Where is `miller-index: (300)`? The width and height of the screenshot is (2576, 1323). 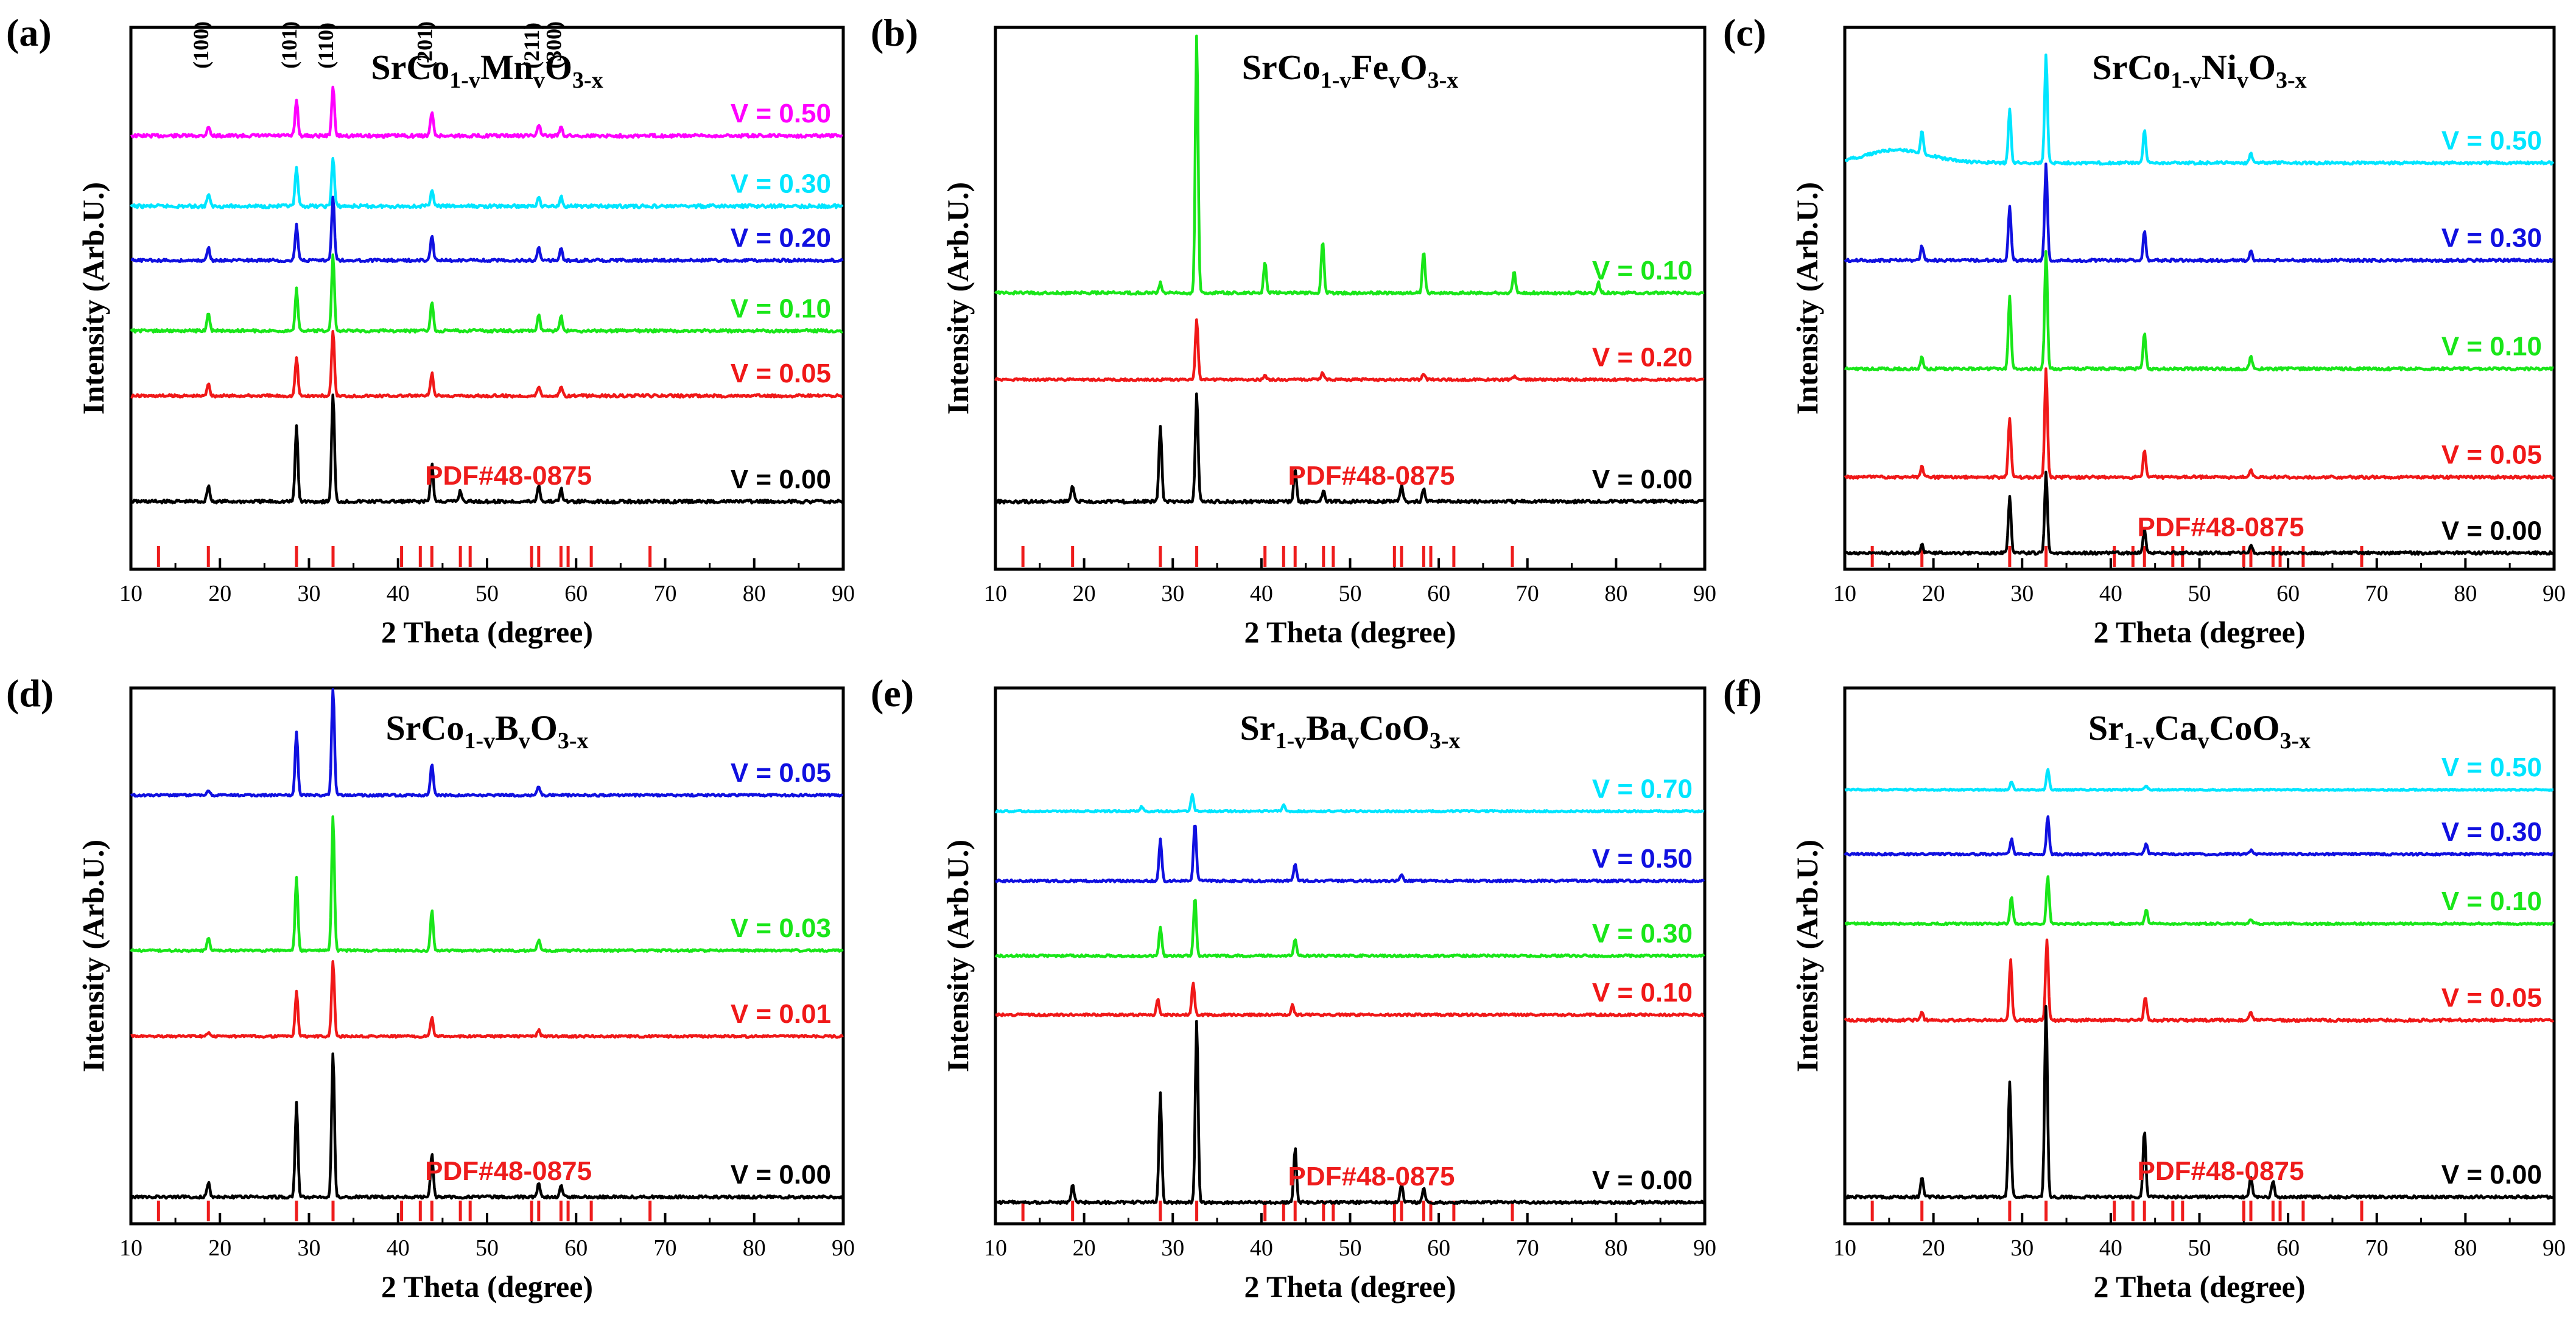 miller-index: (300) is located at coordinates (553, 45).